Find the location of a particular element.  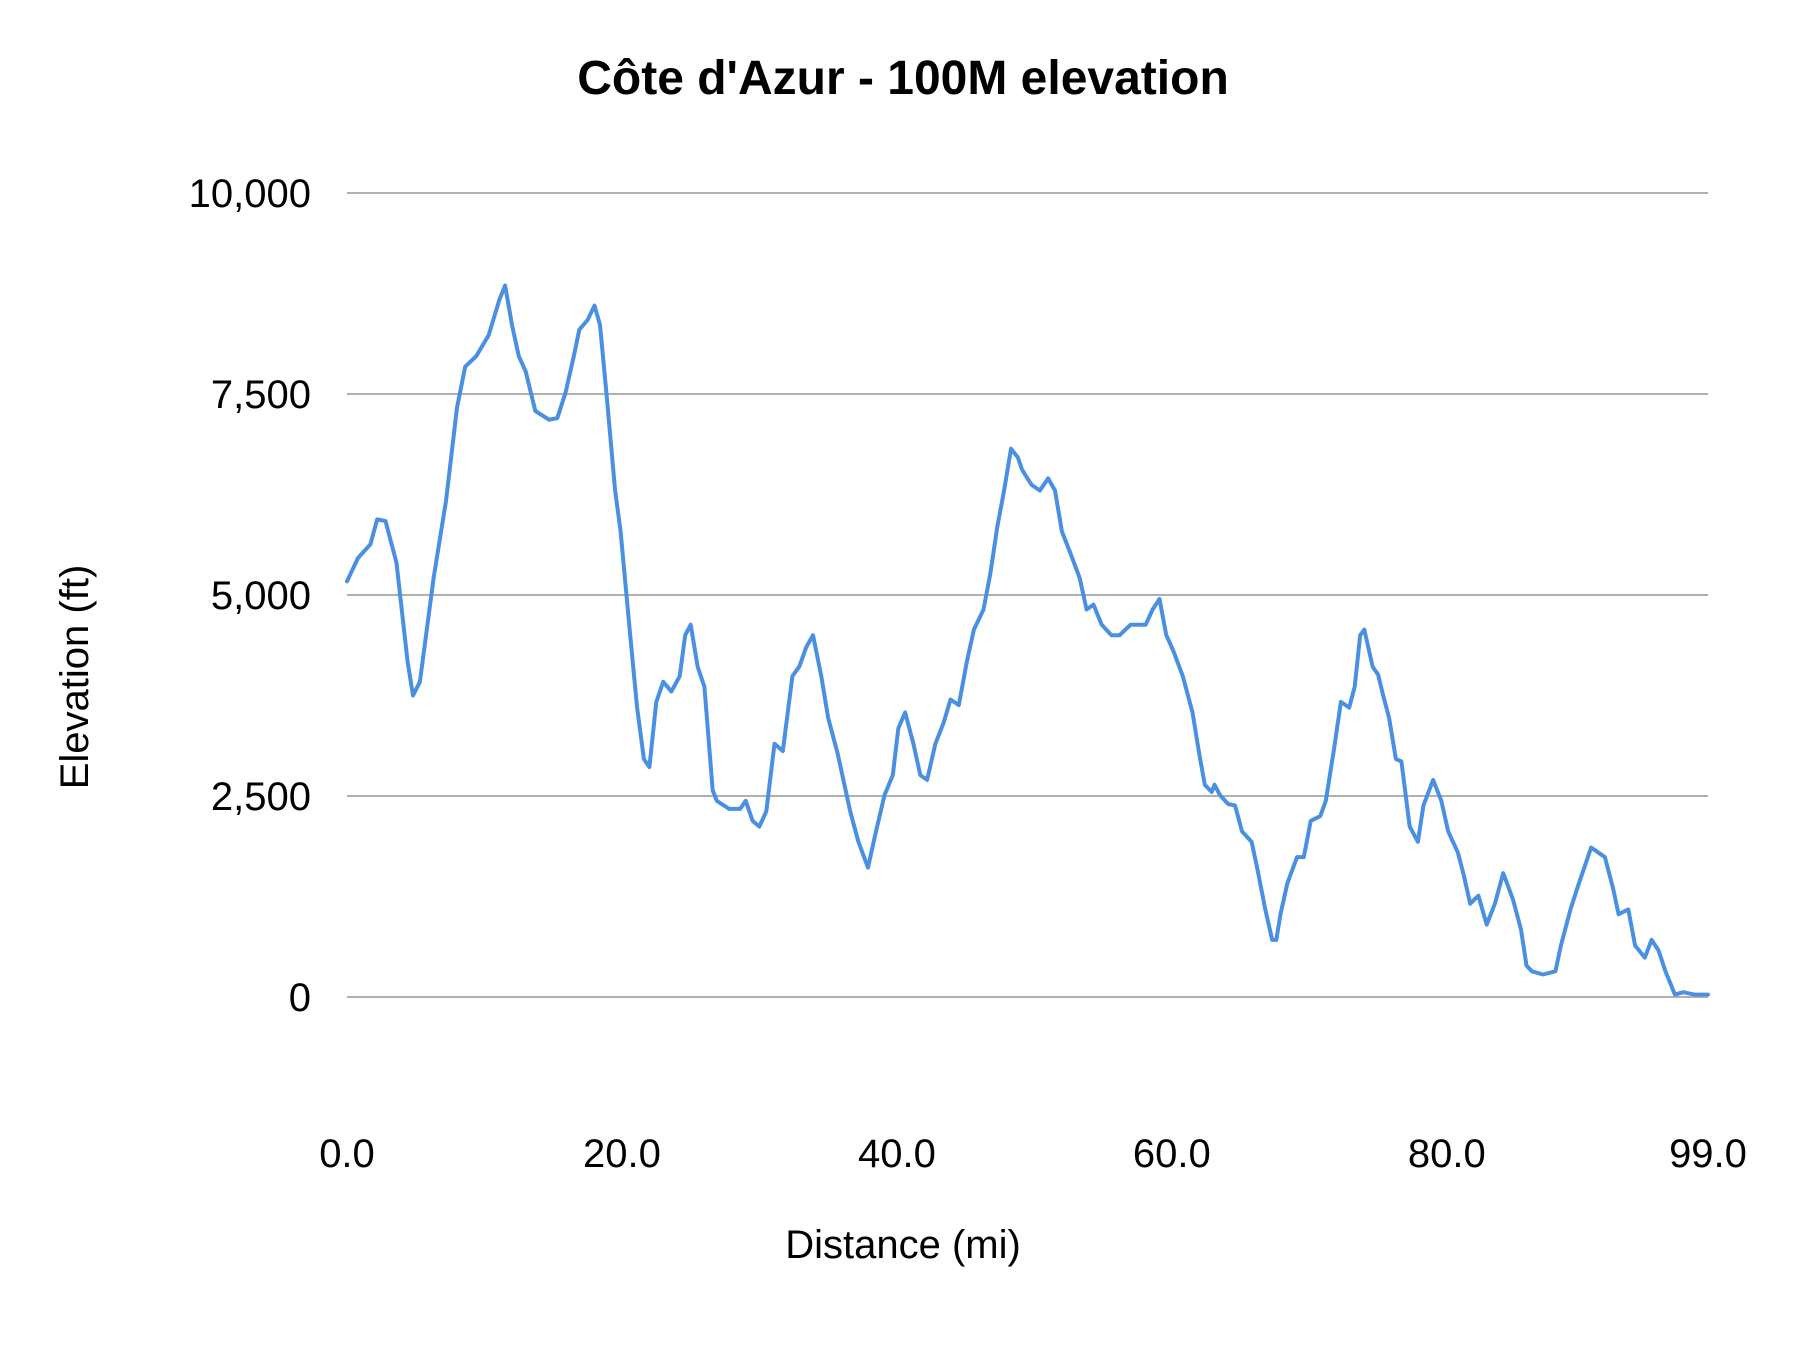

y-tick-label: 5,000 is located at coordinates (261, 596).